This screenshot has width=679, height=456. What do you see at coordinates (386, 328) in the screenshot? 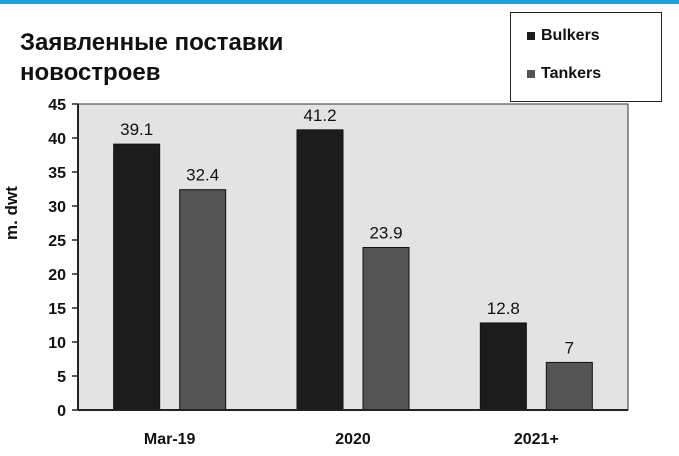
I see `bar-tankers-2020` at bounding box center [386, 328].